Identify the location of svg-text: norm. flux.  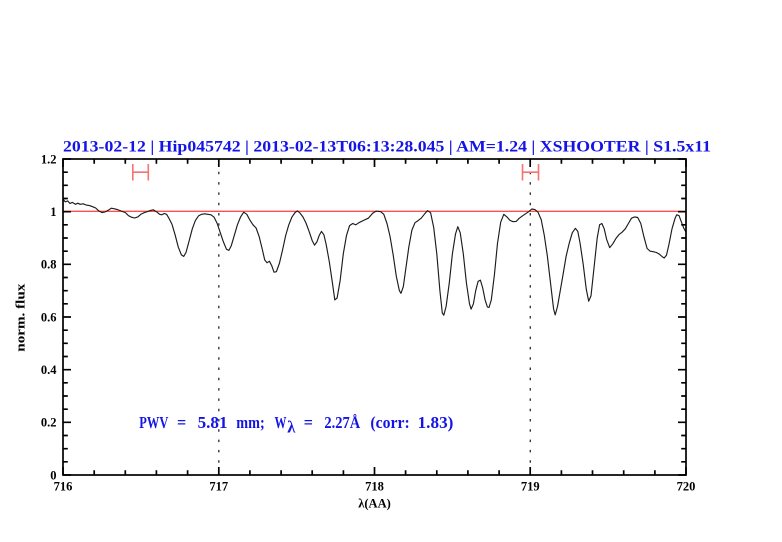
(21, 317).